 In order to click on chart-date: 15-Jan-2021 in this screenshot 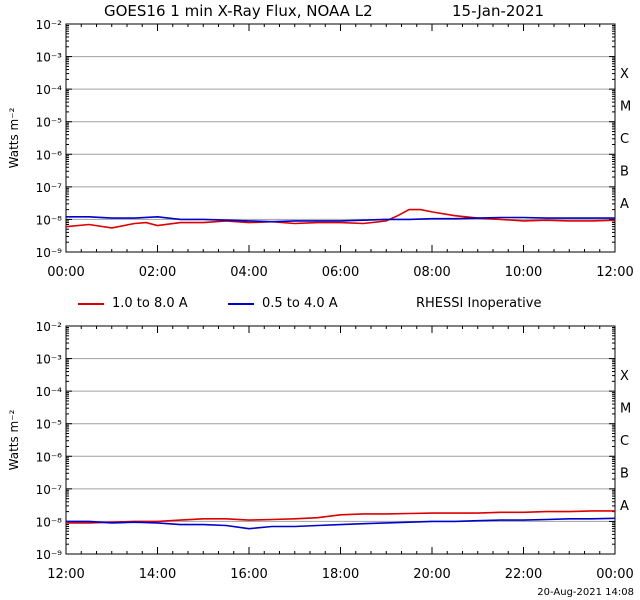, I will do `click(498, 11)`.